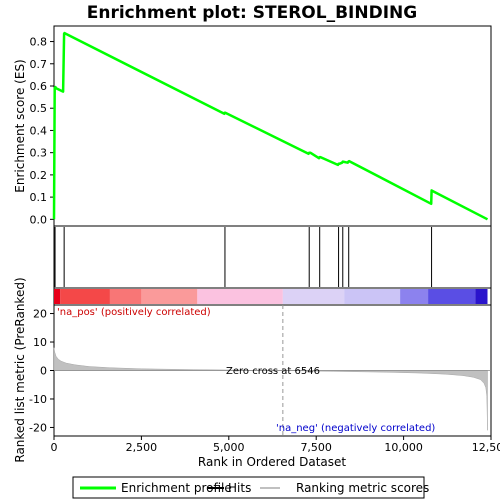 The height and width of the screenshot is (500, 500). I want to click on pos-label: 'na_pos' (positively correlated), so click(134, 312).